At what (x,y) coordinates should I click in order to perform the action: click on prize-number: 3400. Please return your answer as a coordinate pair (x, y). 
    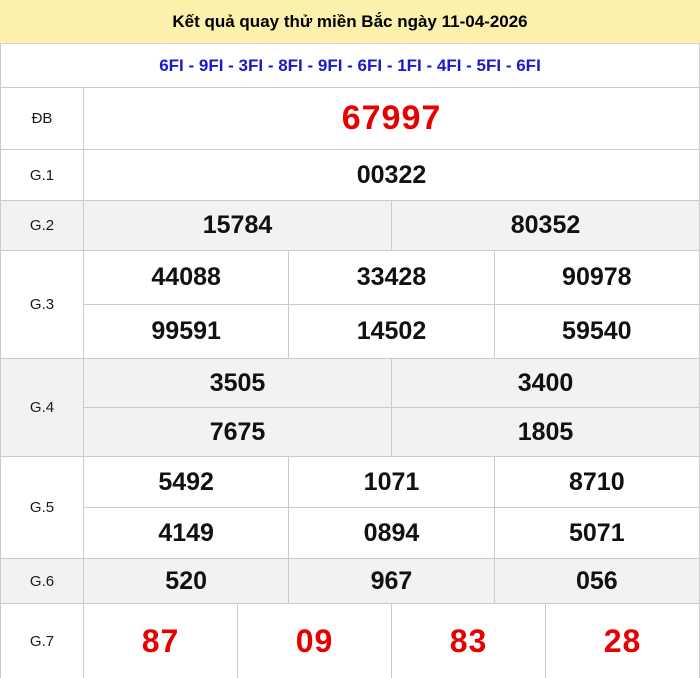
    Looking at the image, I should click on (545, 383).